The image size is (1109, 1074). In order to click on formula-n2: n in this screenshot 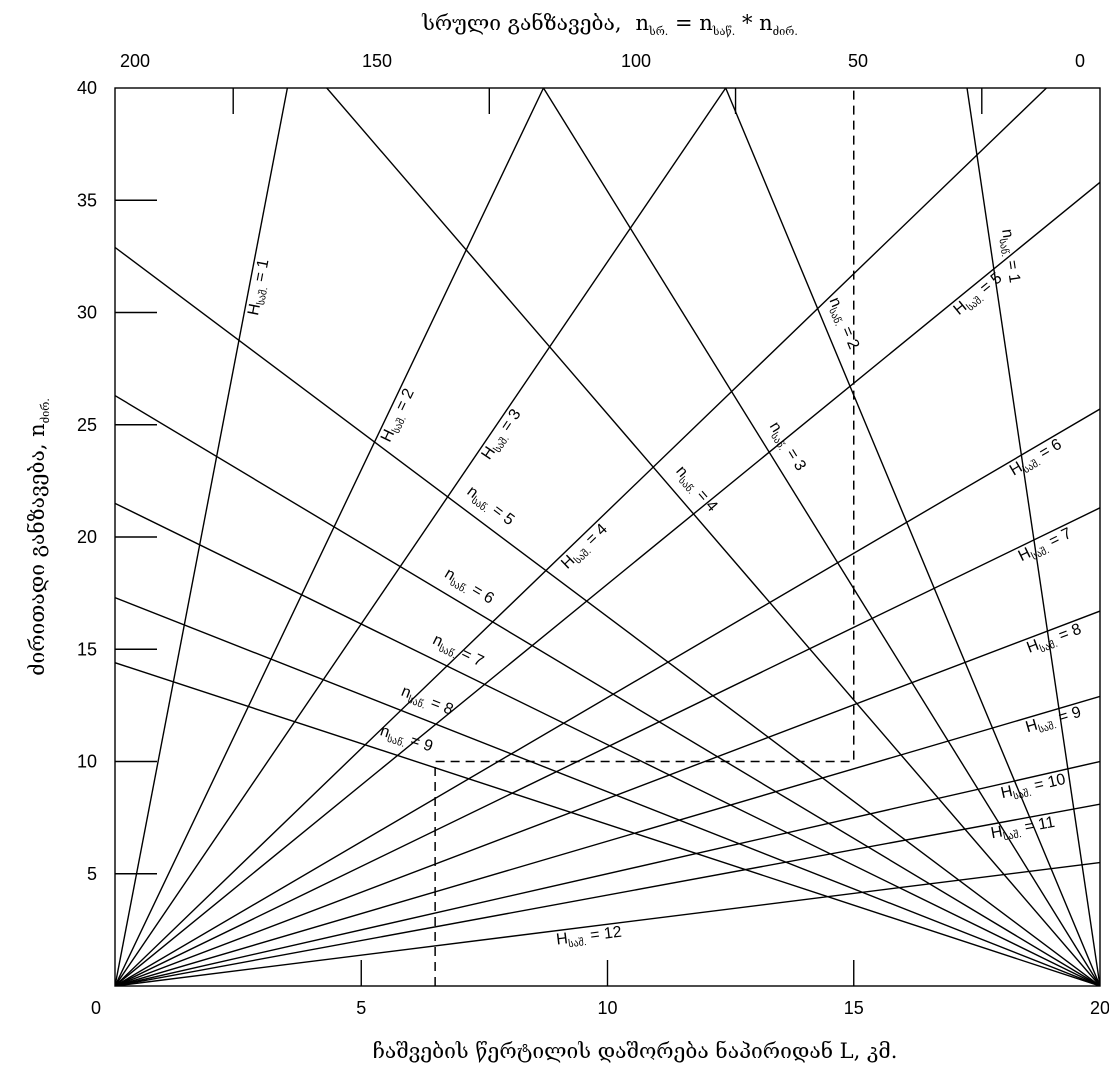, I will do `click(706, 23)`.